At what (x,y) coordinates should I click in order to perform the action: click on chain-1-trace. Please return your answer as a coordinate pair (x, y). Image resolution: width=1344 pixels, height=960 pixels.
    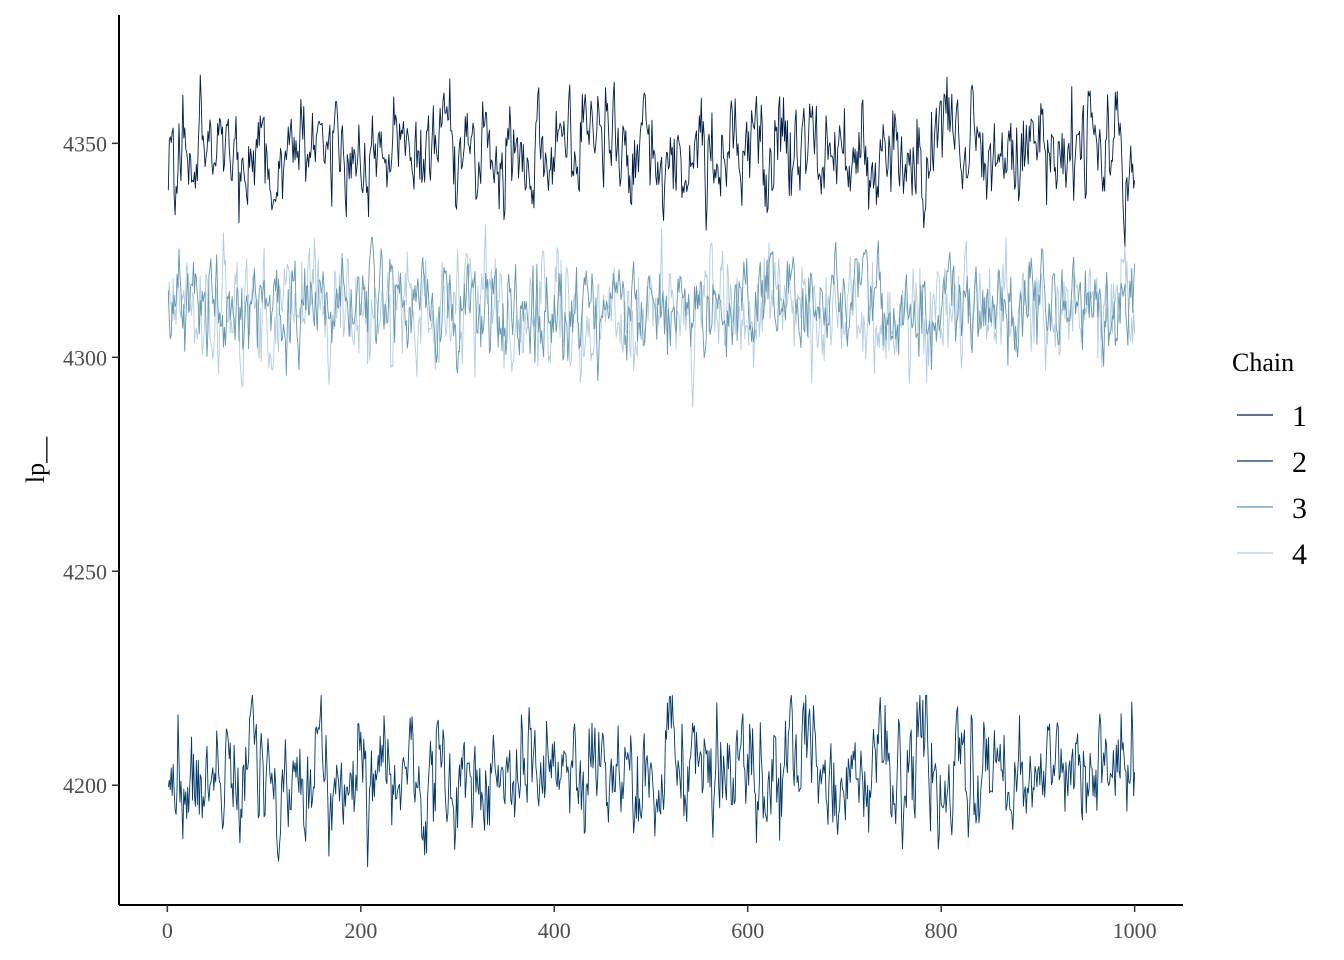
    Looking at the image, I should click on (651, 160).